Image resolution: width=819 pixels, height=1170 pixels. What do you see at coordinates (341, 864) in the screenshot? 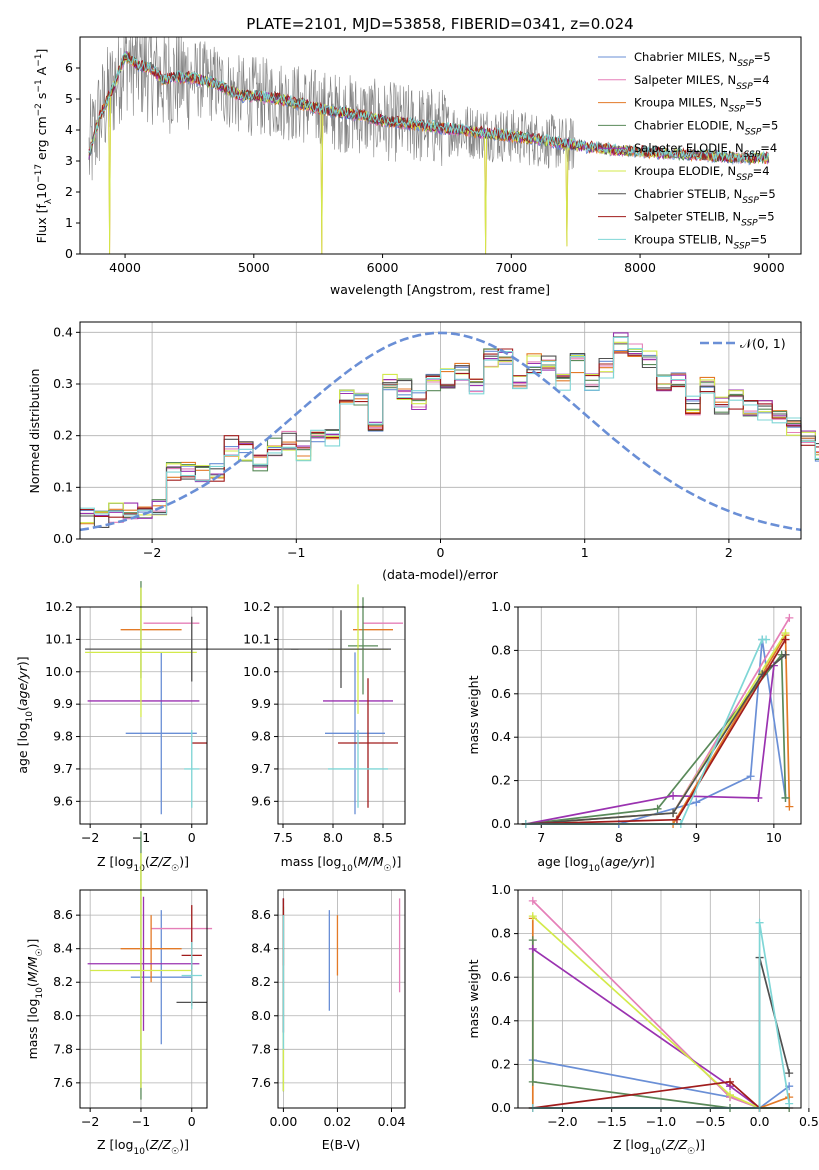
I see `x-axis-label: mass [log10(M/M☉)]` at bounding box center [341, 864].